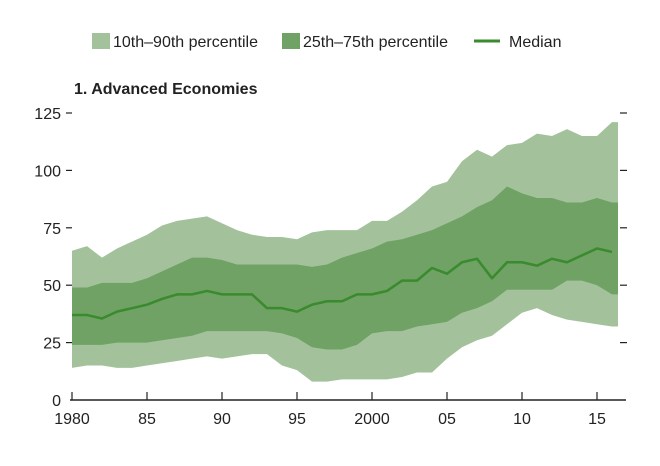  I want to click on legend-label-10-90: 10th–90th percentile, so click(185, 42).